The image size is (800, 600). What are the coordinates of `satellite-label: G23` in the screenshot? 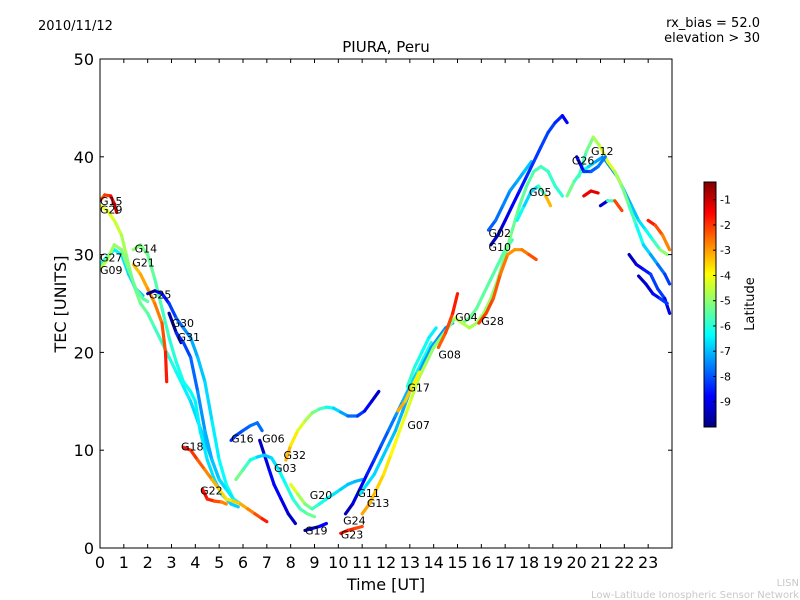 It's located at (352, 534).